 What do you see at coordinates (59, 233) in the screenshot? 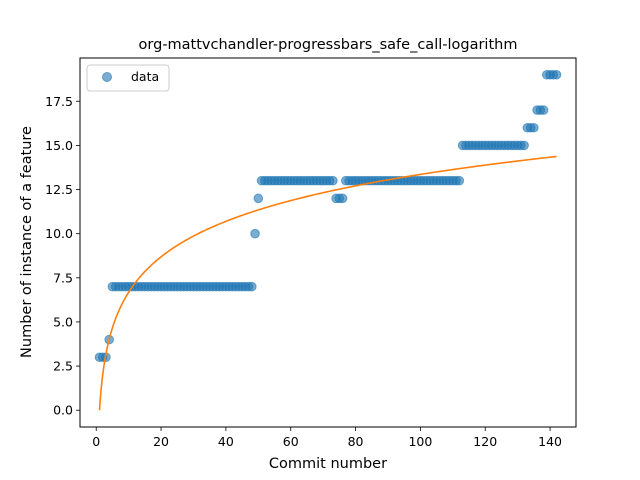
I see `y-tick-label: 10.0` at bounding box center [59, 233].